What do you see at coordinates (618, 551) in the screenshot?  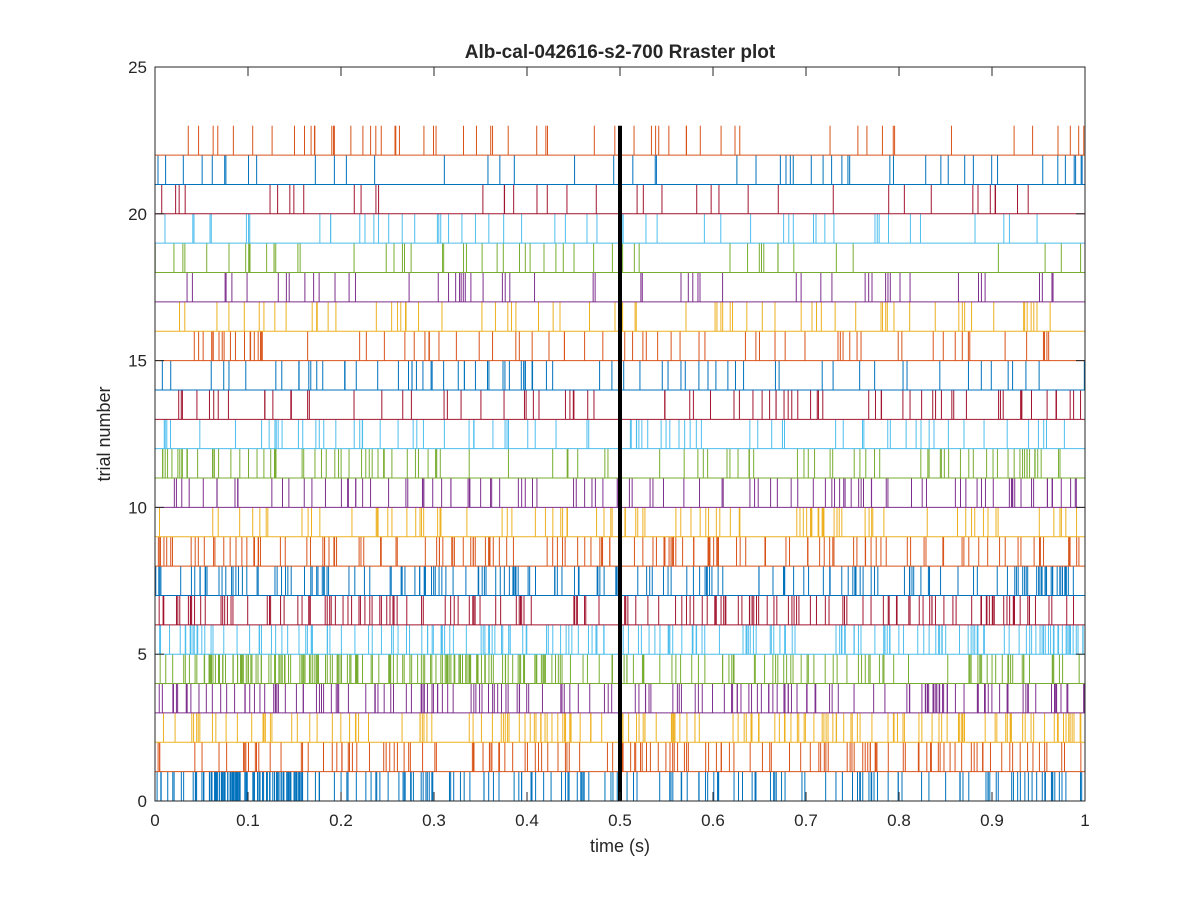 I see `trial-9-spikes` at bounding box center [618, 551].